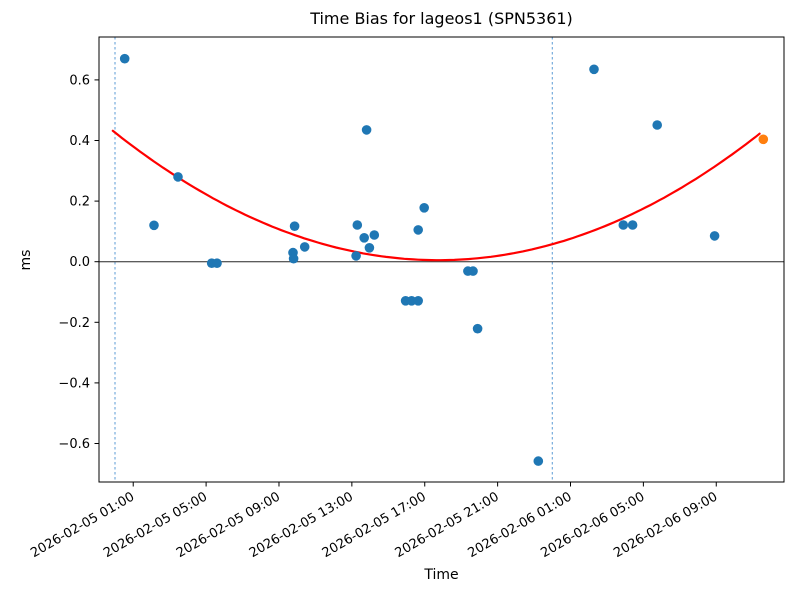 The image size is (800, 600). What do you see at coordinates (26, 260) in the screenshot?
I see `y-axis-label: ms` at bounding box center [26, 260].